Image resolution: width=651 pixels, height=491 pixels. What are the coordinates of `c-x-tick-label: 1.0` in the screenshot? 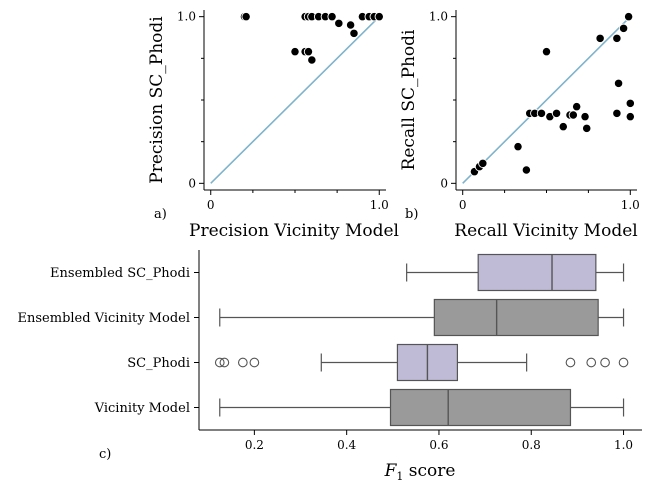 It's located at (623, 445).